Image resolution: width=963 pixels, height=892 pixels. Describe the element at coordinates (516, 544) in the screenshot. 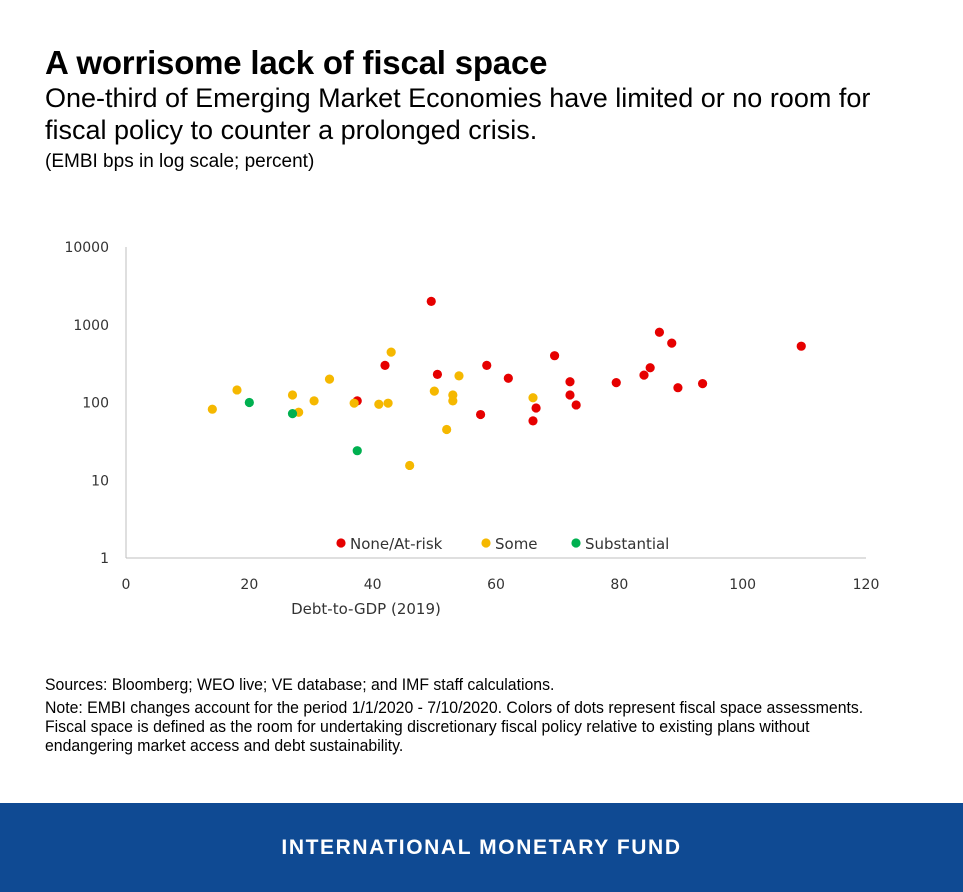

I see `legend-label-some: Some` at that location.